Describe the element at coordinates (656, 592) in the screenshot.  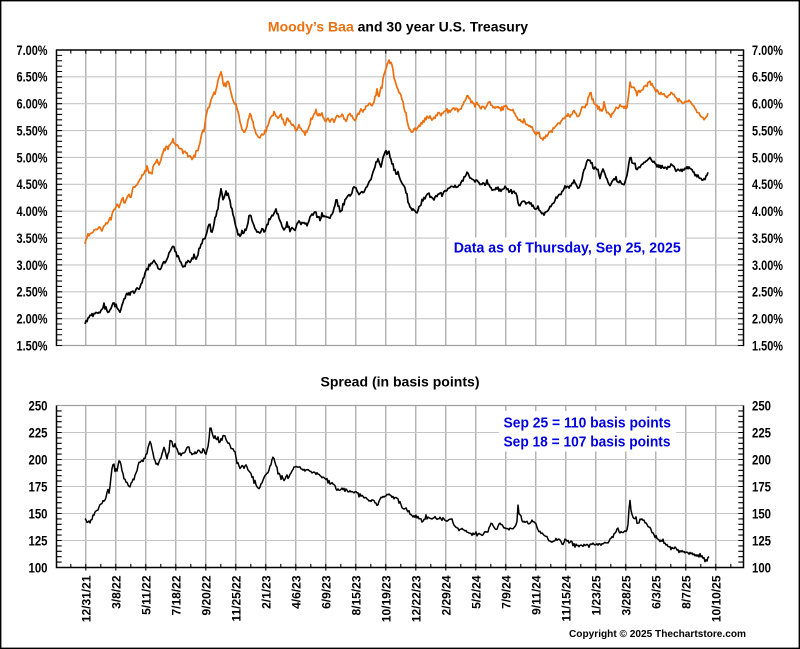
I see `svg-text: 6/3/25` at that location.